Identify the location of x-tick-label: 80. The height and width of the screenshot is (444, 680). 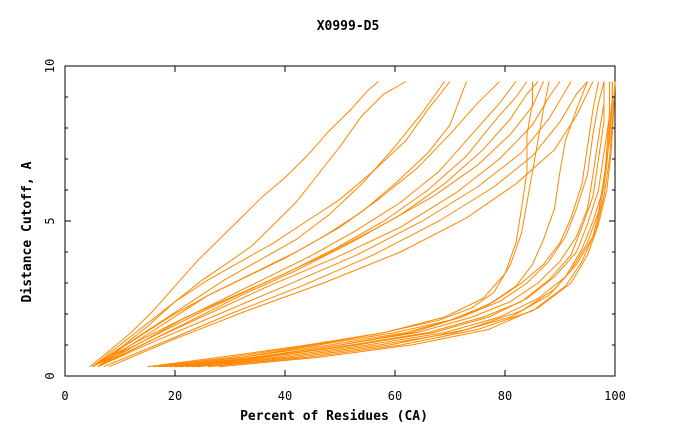
(505, 396).